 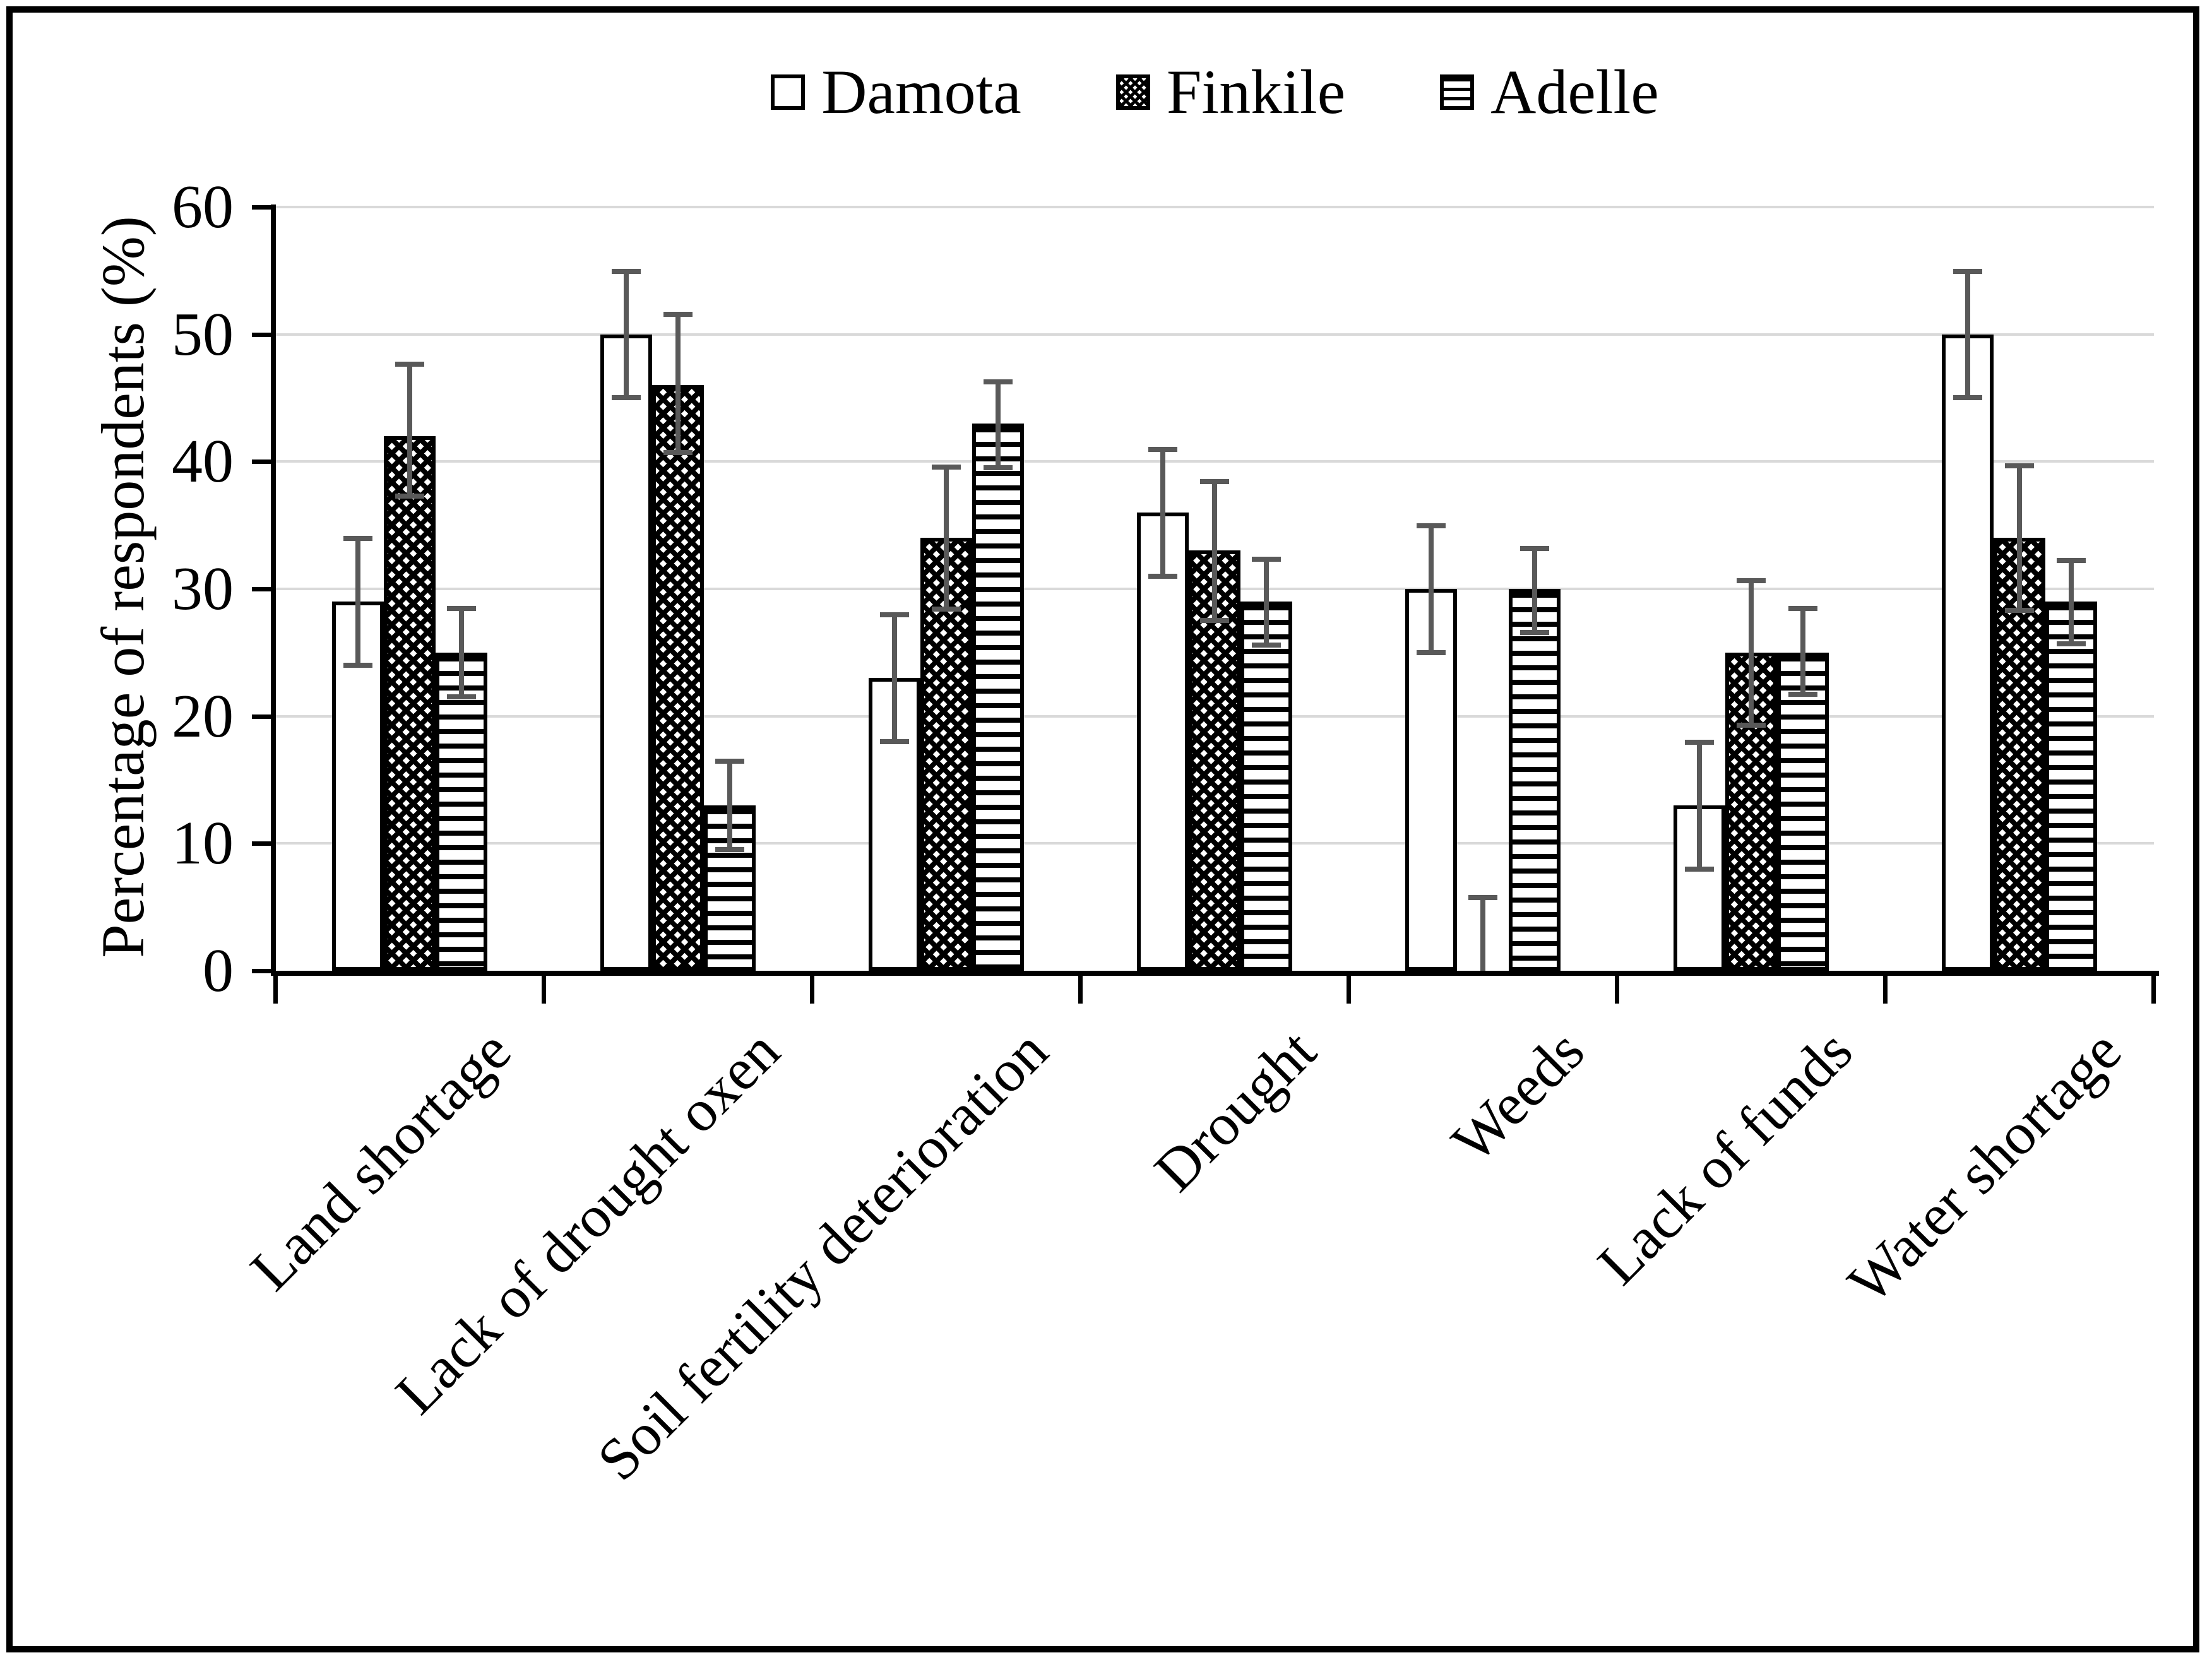 I want to click on y-tick-label: 0, so click(x=218, y=971).